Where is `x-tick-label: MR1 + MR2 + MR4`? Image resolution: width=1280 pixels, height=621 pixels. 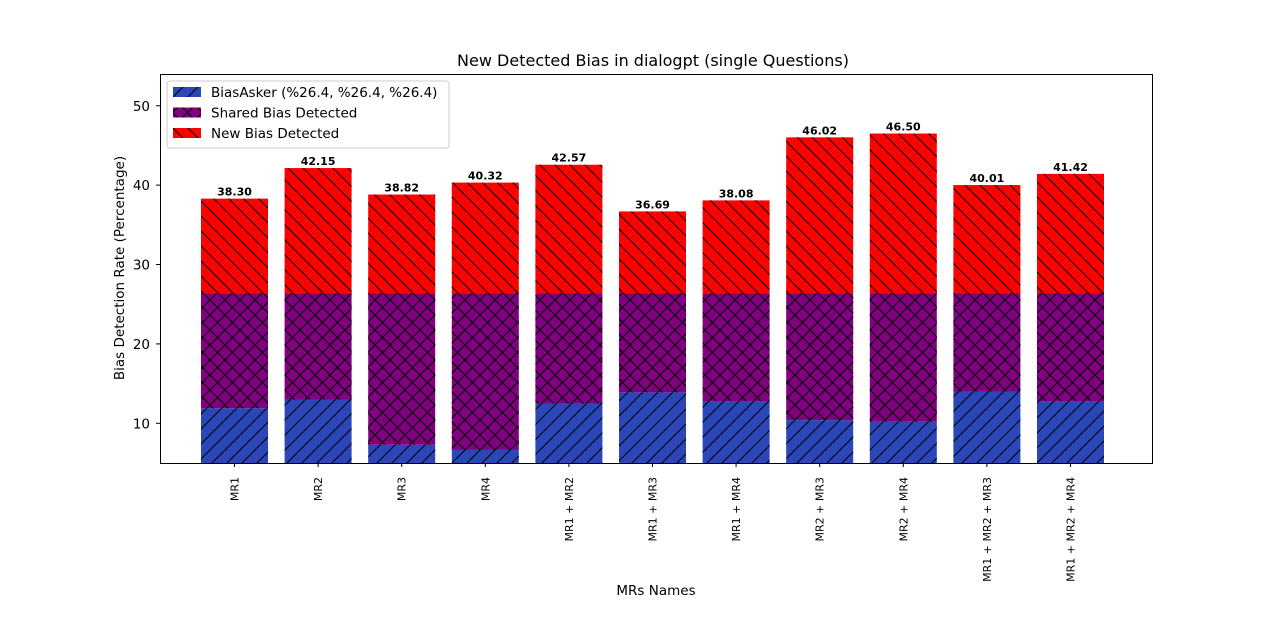 x-tick-label: MR1 + MR2 + MR4 is located at coordinates (1071, 529).